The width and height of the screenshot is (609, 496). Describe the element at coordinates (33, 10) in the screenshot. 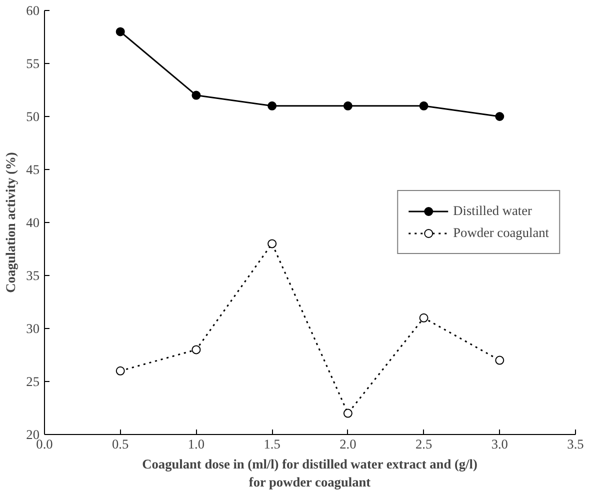

I see `y-tick-label: 60` at that location.